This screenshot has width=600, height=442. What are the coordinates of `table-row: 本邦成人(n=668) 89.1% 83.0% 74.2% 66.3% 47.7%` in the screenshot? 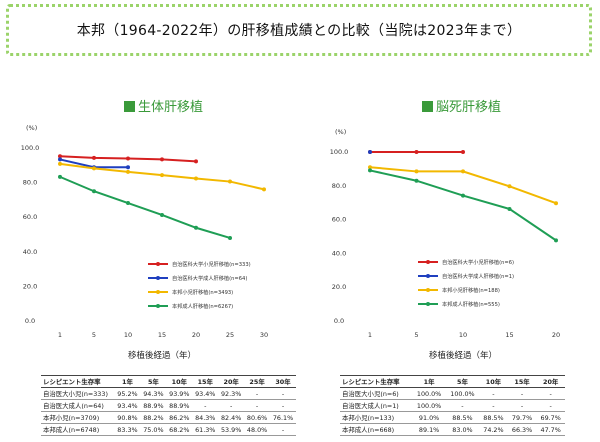 It's located at (452, 429).